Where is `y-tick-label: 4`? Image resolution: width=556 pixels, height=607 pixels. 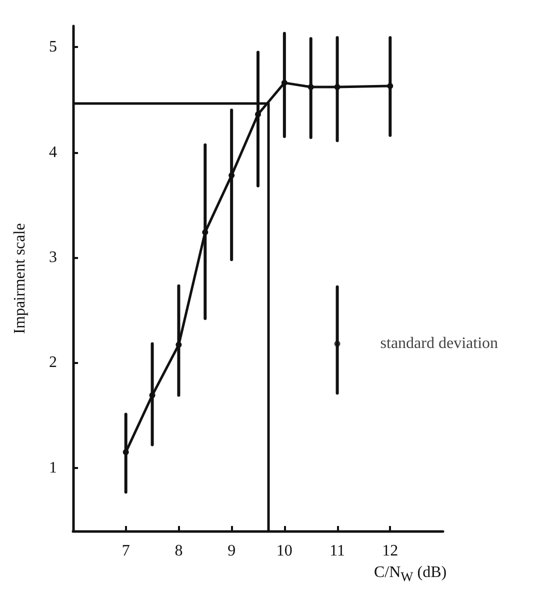 y-tick-label: 4 is located at coordinates (53, 152).